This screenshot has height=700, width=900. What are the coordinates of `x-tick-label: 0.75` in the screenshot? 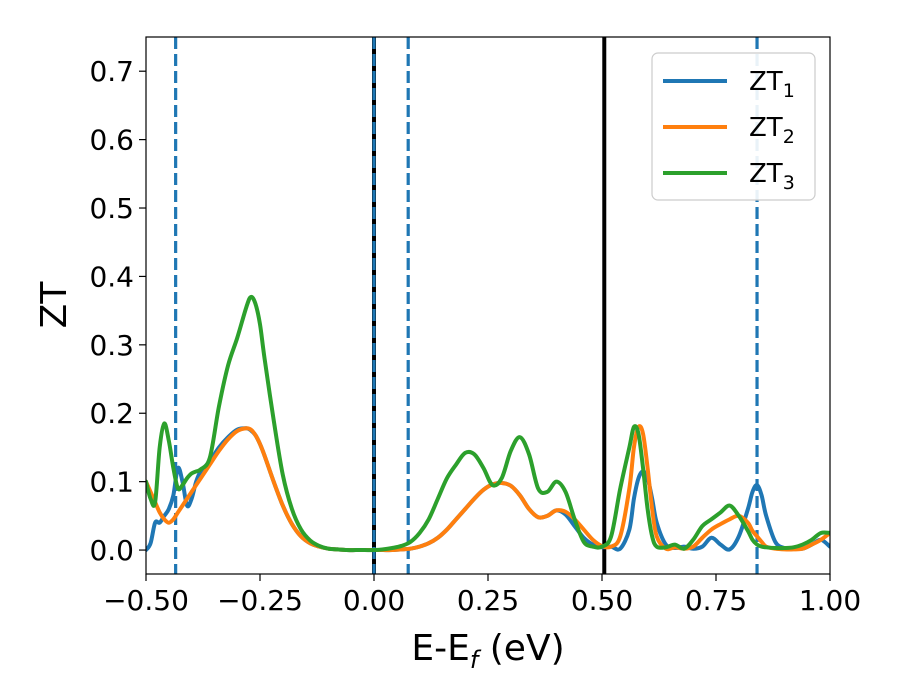 It's located at (716, 600).